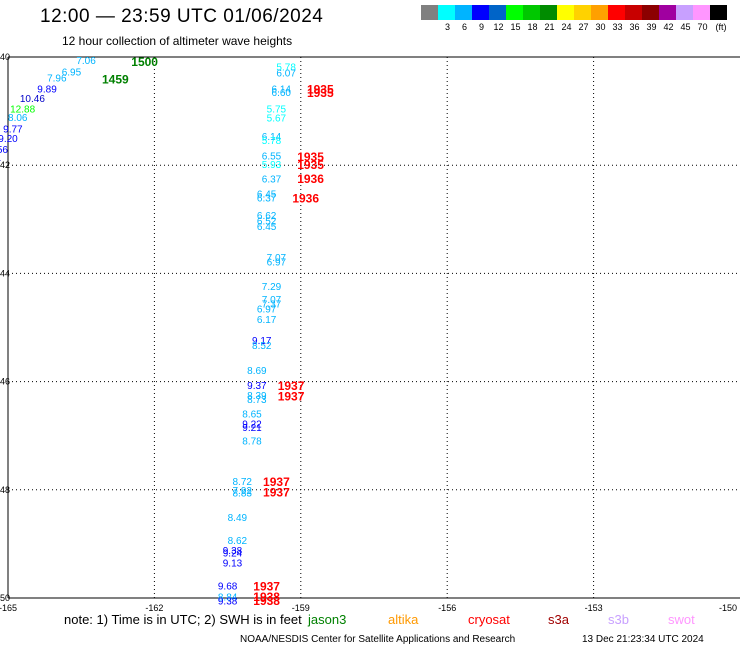 The width and height of the screenshot is (740, 650). Describe the element at coordinates (257, 396) in the screenshot. I see `wave-height-label: 8.39` at that location.